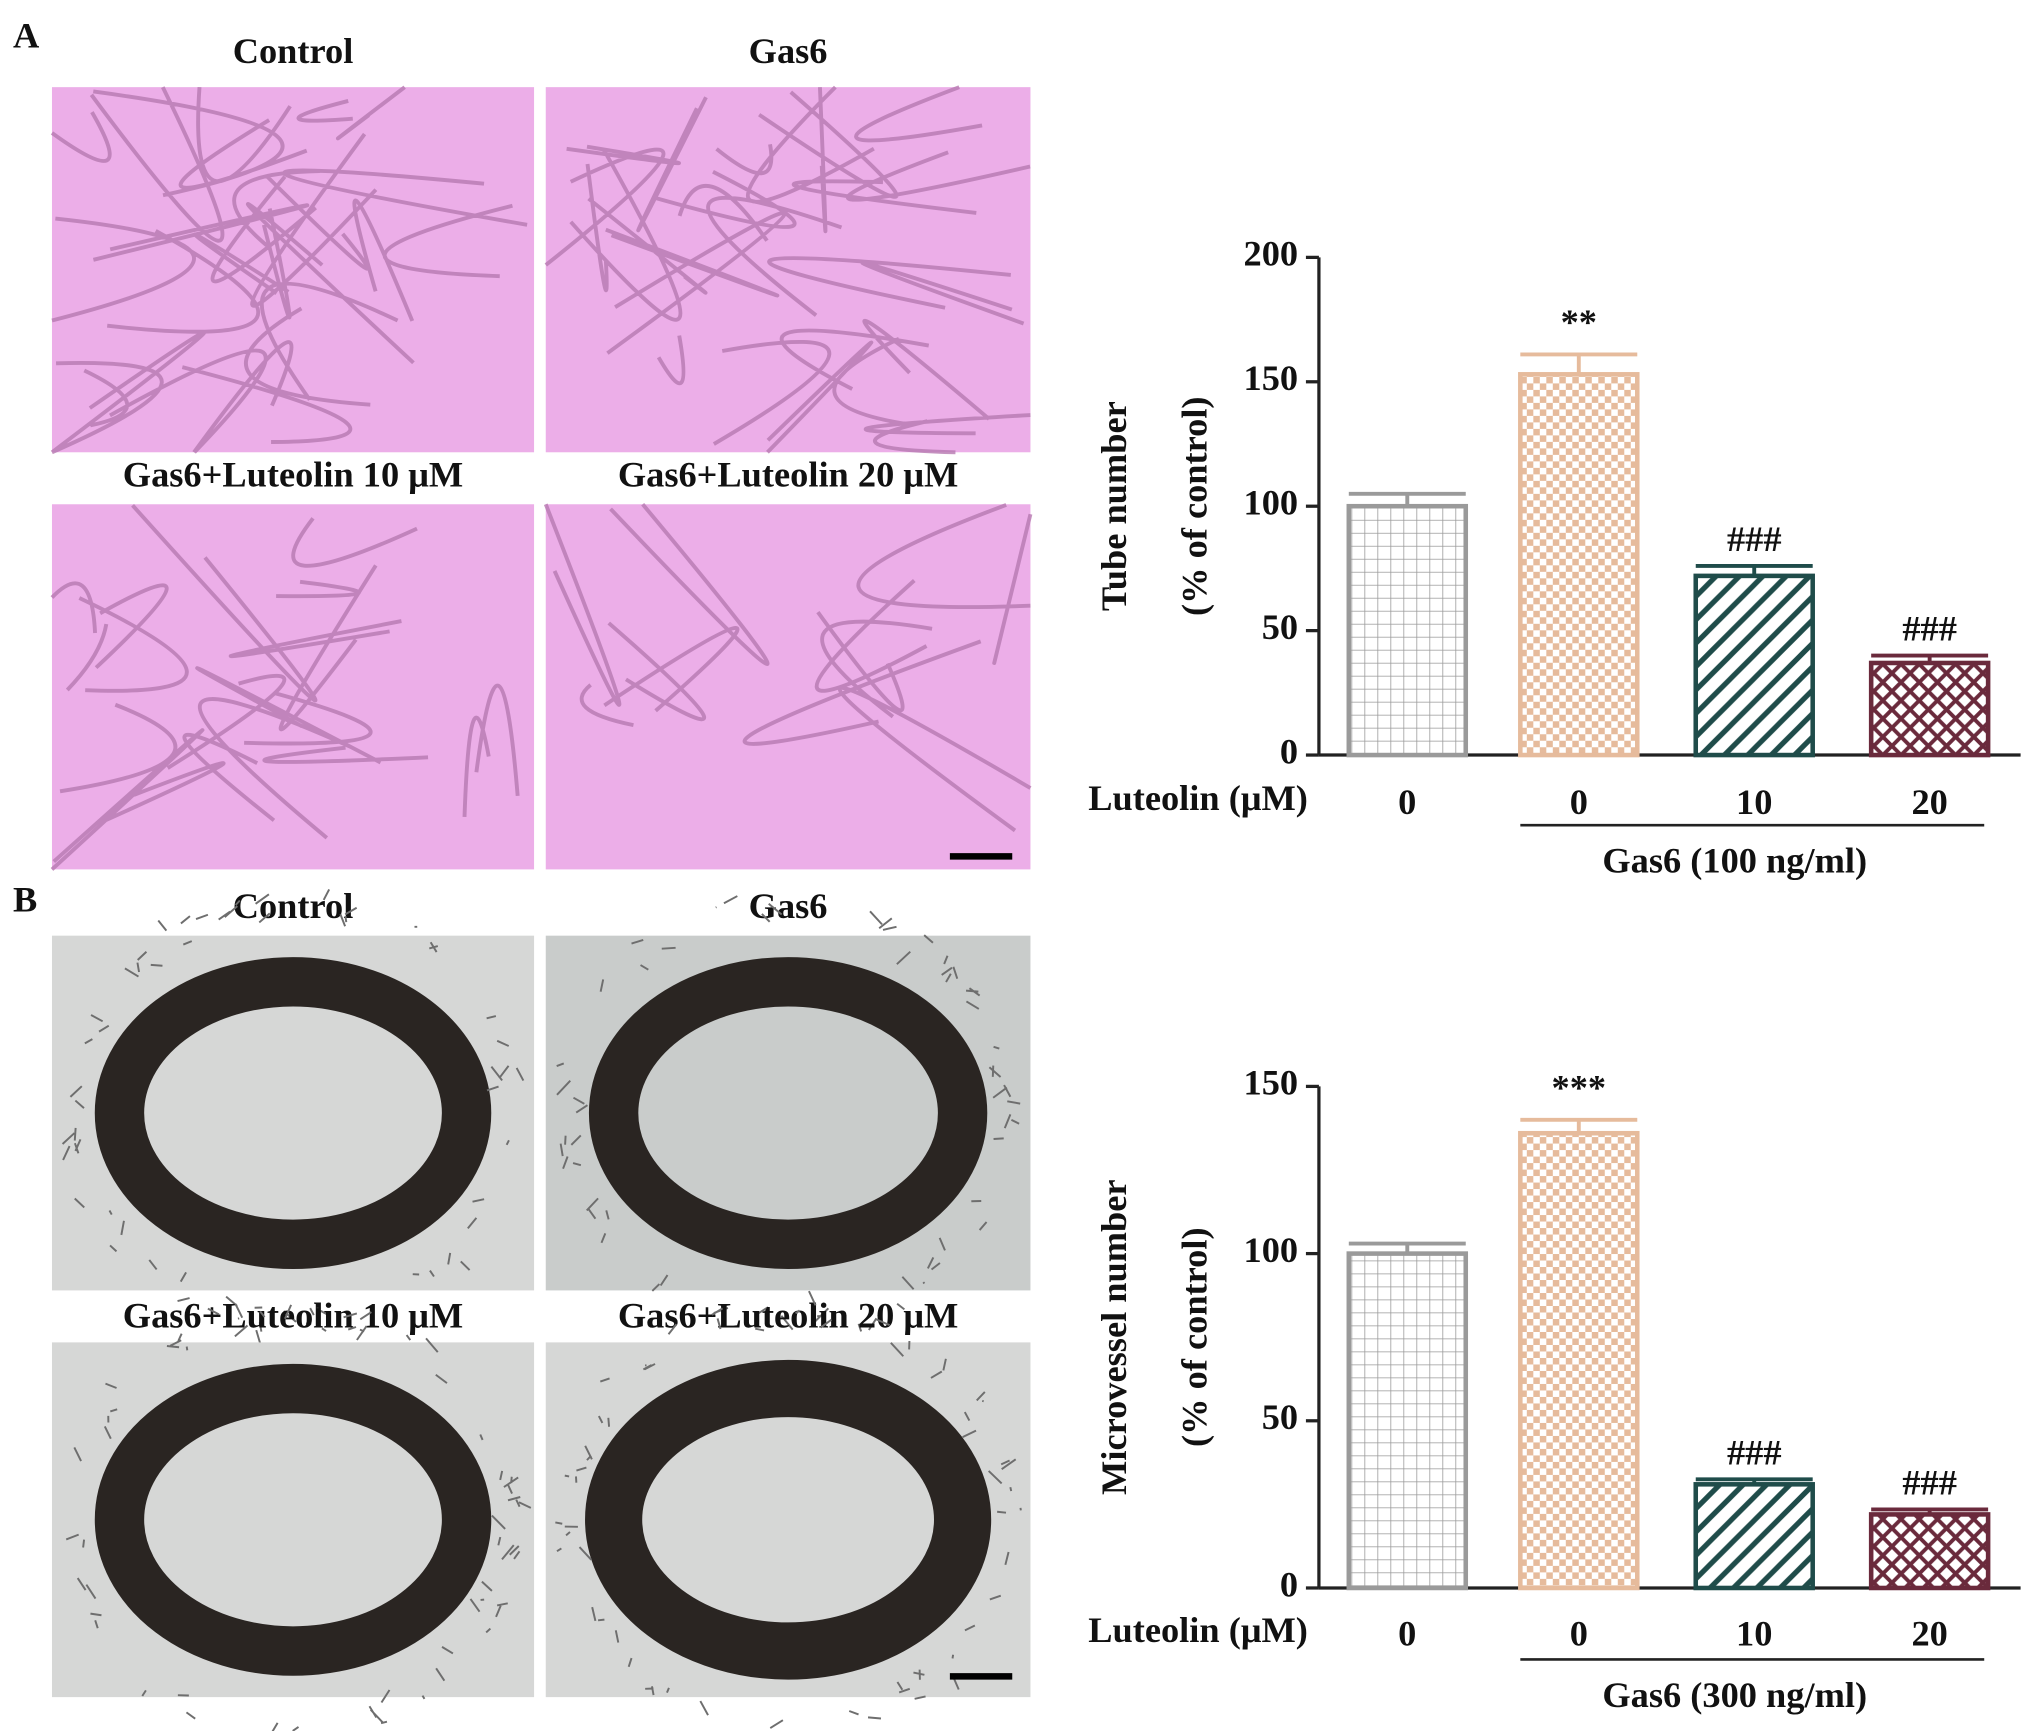  I want to click on group-label: Gas6 (300 ng/ml), so click(1734, 1695).